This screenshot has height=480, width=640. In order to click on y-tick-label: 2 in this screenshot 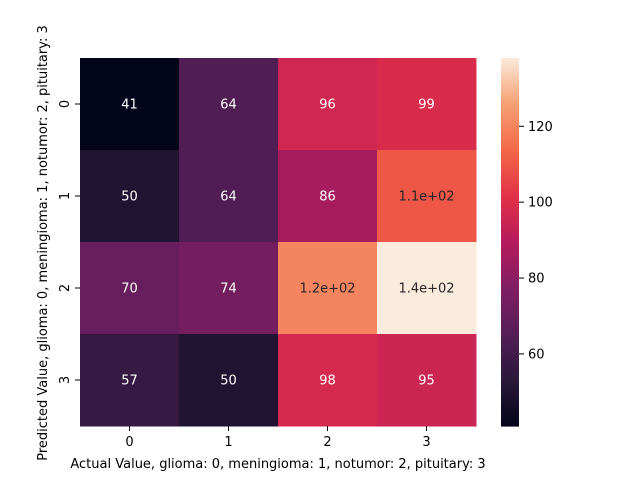, I will do `click(65, 288)`.